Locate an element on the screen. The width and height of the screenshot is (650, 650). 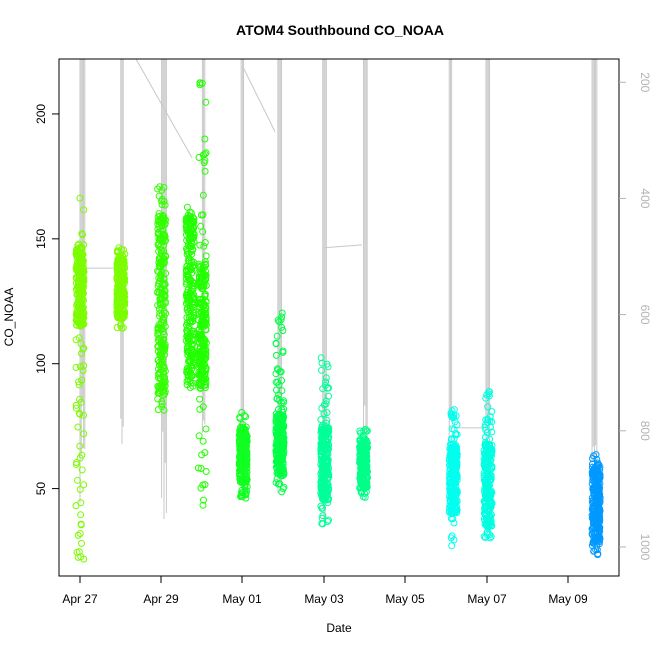
y-axis-label: CO_NOAA is located at coordinates (9, 317).